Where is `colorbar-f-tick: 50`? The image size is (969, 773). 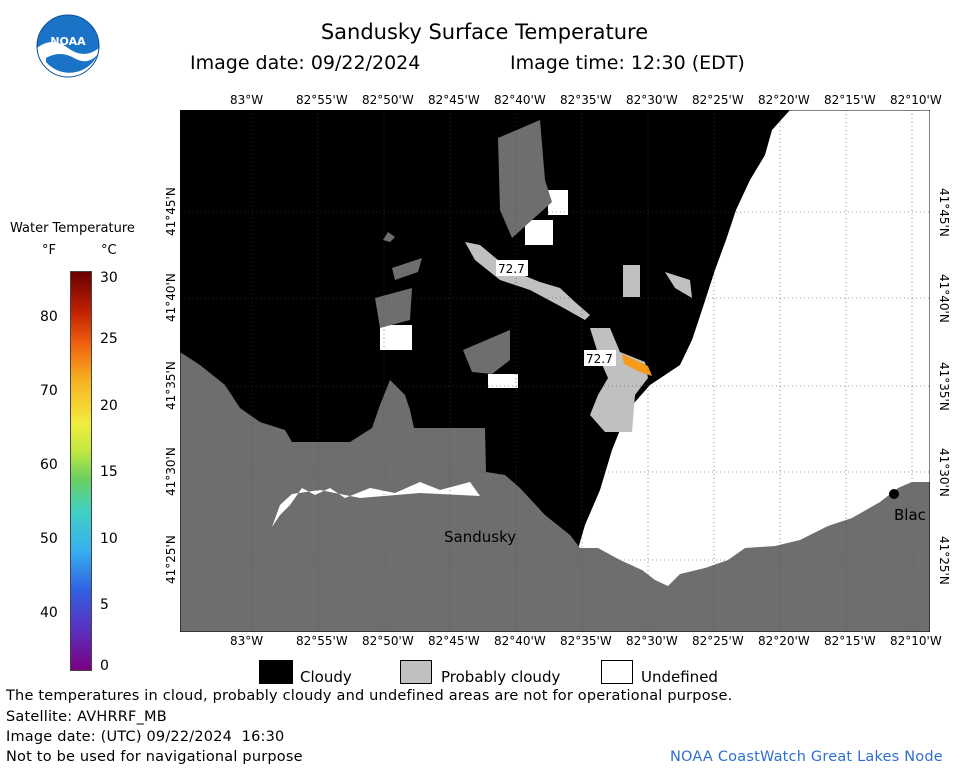
colorbar-f-tick: 50 is located at coordinates (49, 539).